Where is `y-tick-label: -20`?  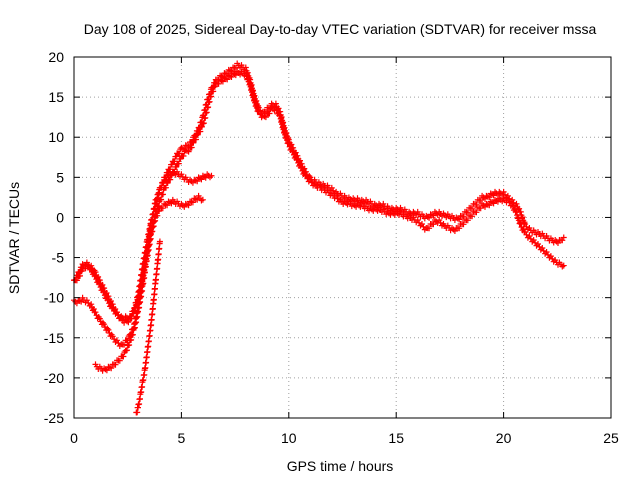
y-tick-label: -20 is located at coordinates (54, 378).